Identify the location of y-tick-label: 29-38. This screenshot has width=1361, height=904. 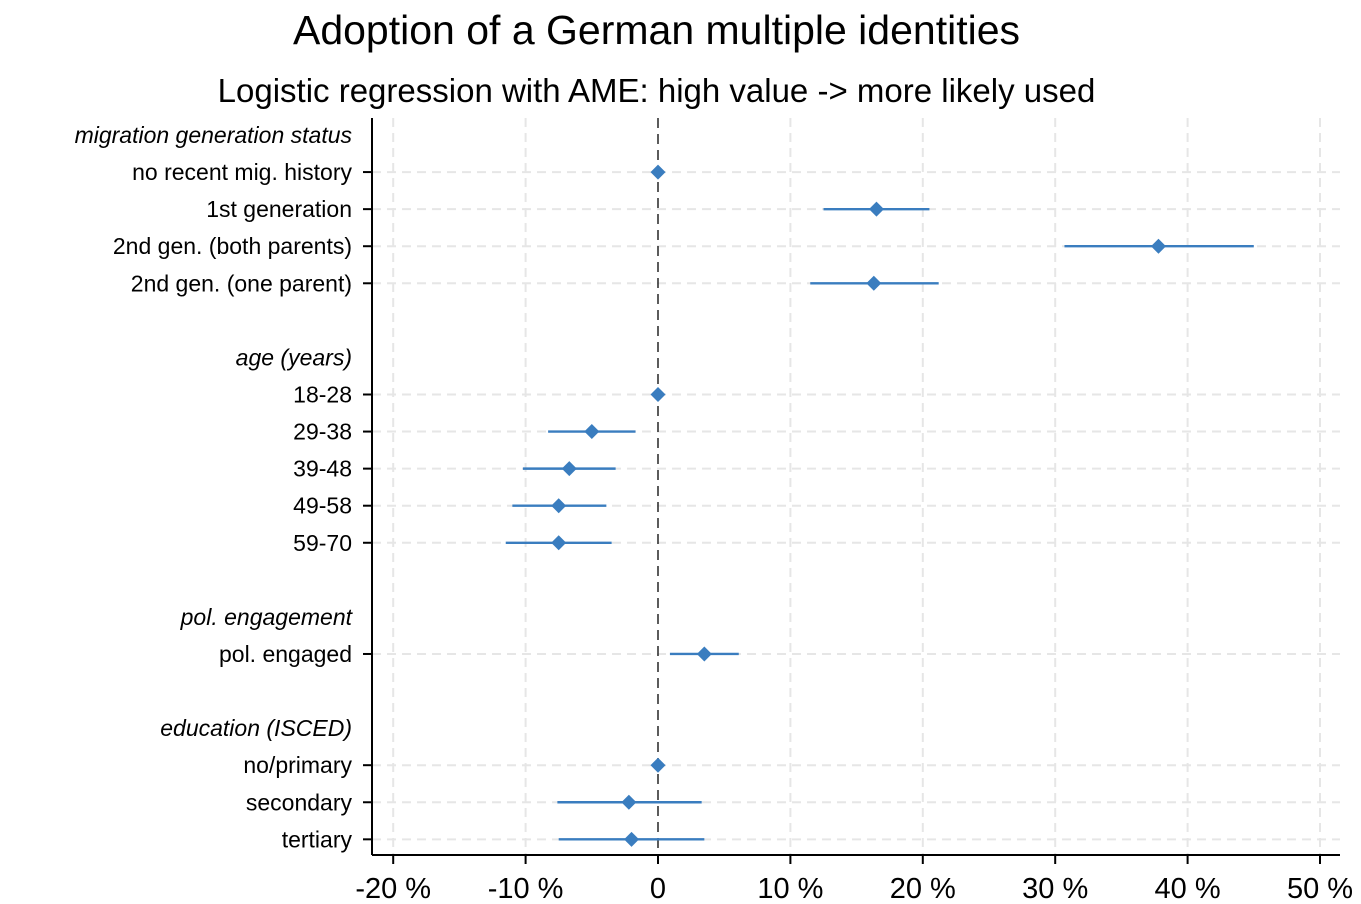
(322, 432).